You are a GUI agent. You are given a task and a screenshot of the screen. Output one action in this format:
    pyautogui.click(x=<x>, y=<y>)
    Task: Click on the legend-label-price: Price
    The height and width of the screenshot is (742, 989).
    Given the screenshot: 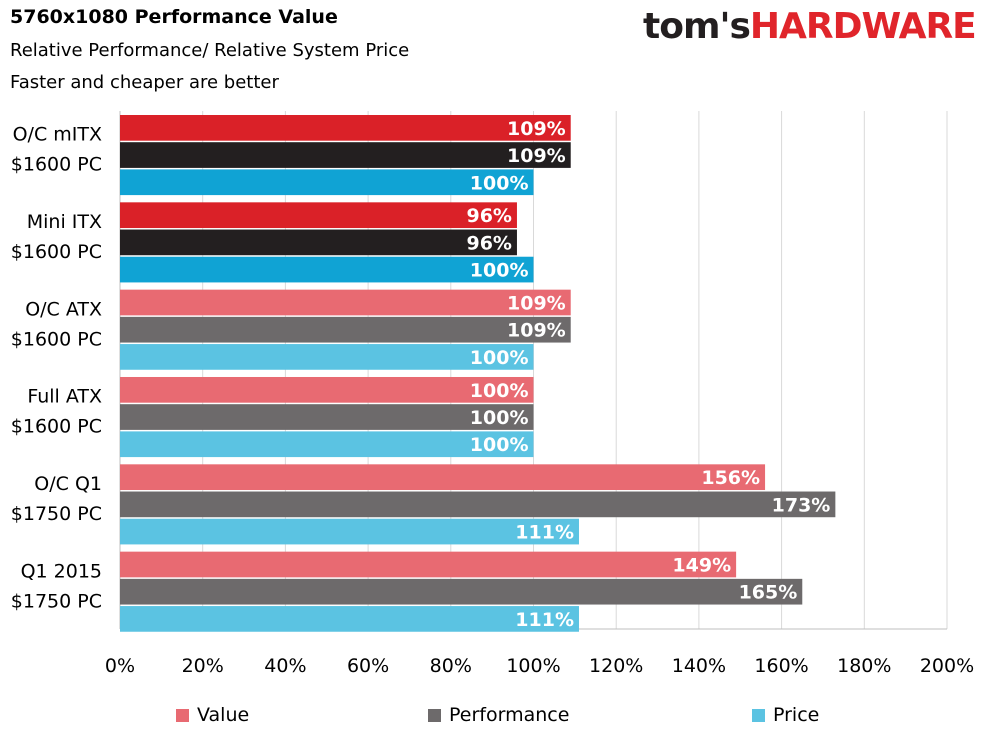 What is the action you would take?
    pyautogui.click(x=796, y=715)
    